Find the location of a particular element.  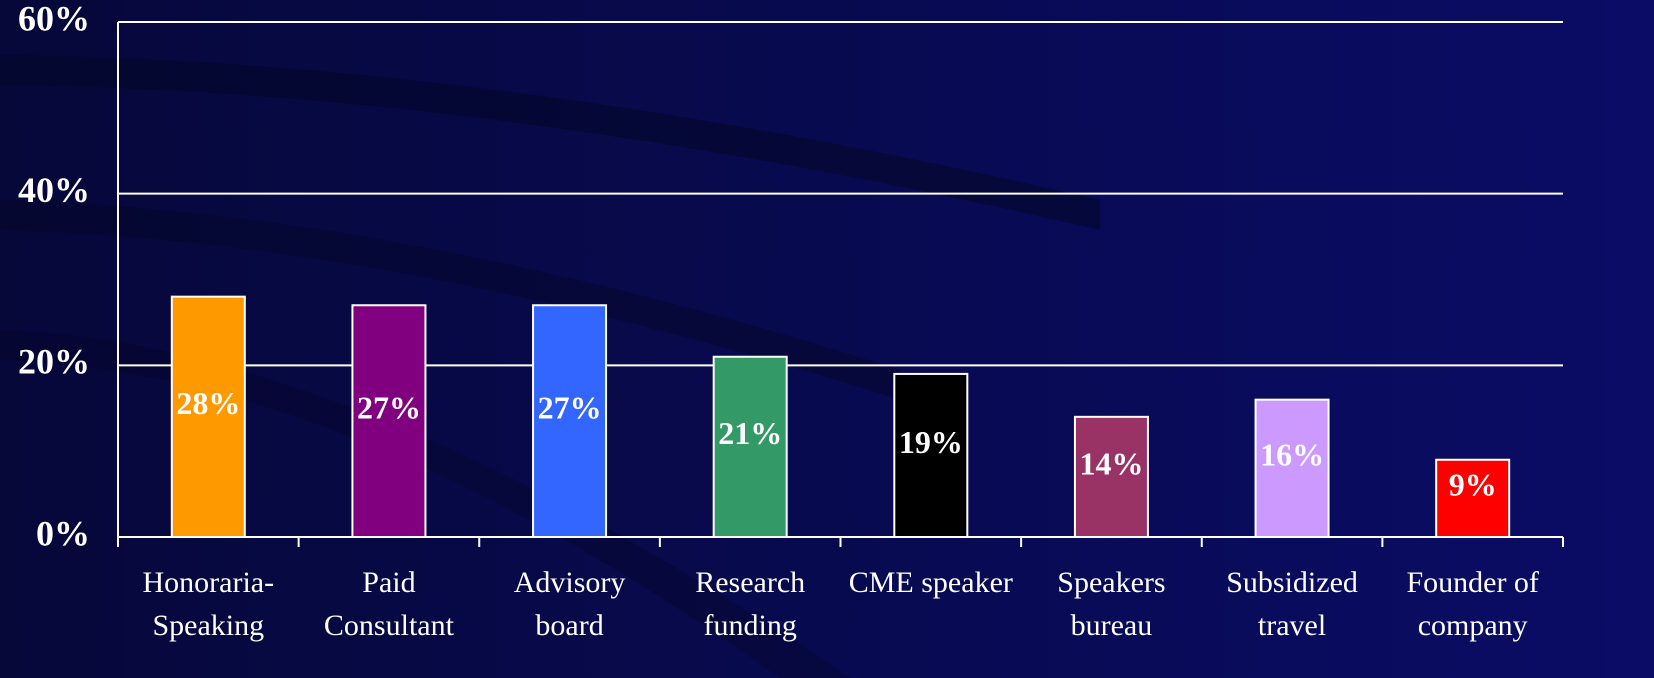

x-tick-label: Founder of is located at coordinates (1472, 582).